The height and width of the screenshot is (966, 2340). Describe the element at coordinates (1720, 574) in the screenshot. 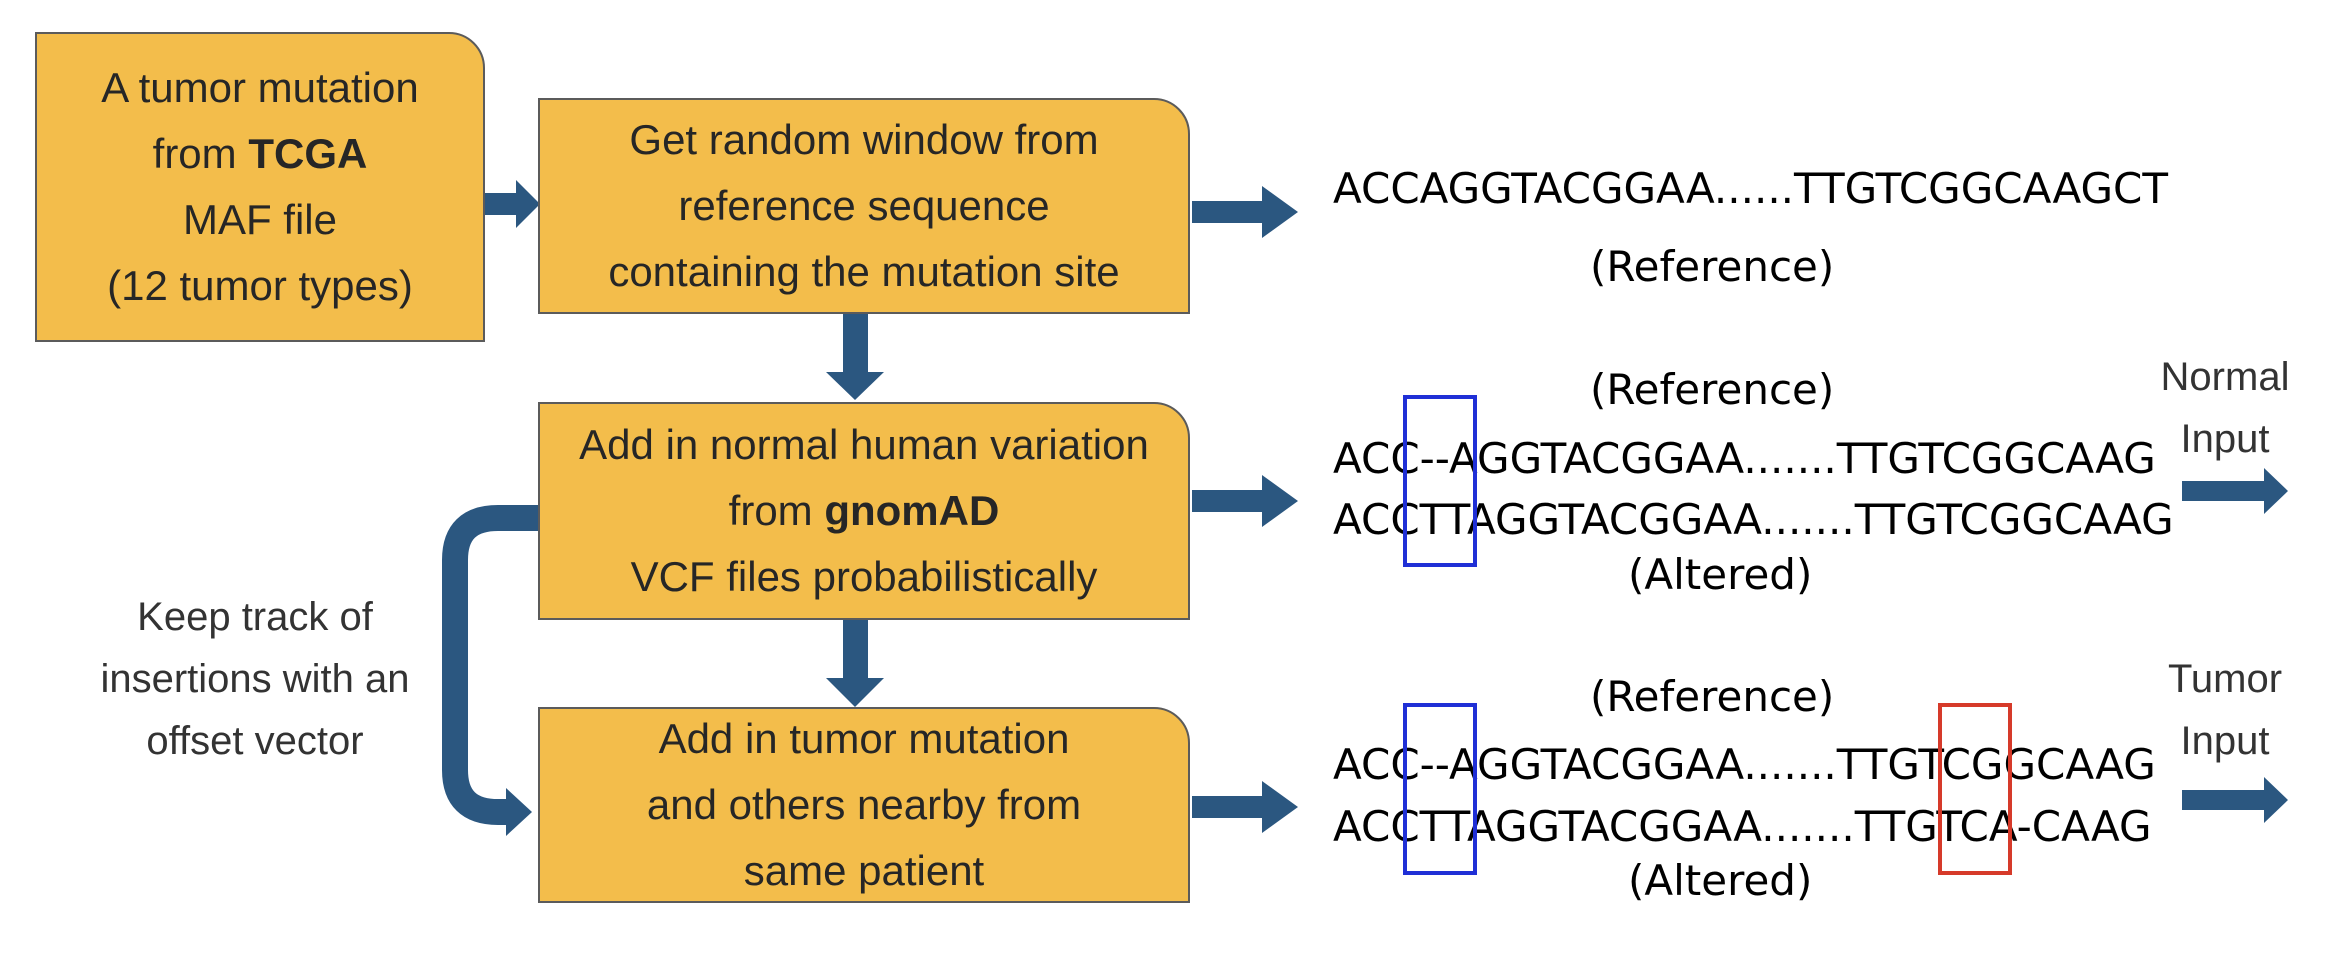

I see `row2-altered-label: (Altered)` at that location.